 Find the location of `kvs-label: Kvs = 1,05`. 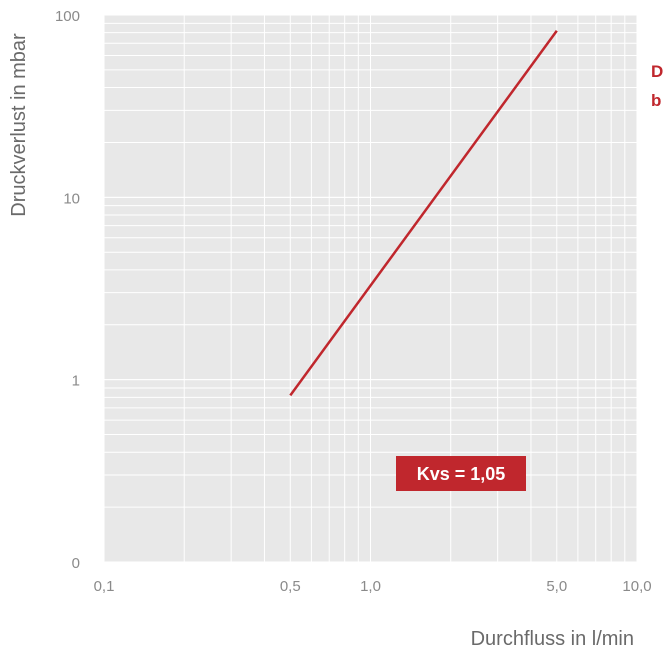

kvs-label: Kvs = 1,05 is located at coordinates (461, 473).